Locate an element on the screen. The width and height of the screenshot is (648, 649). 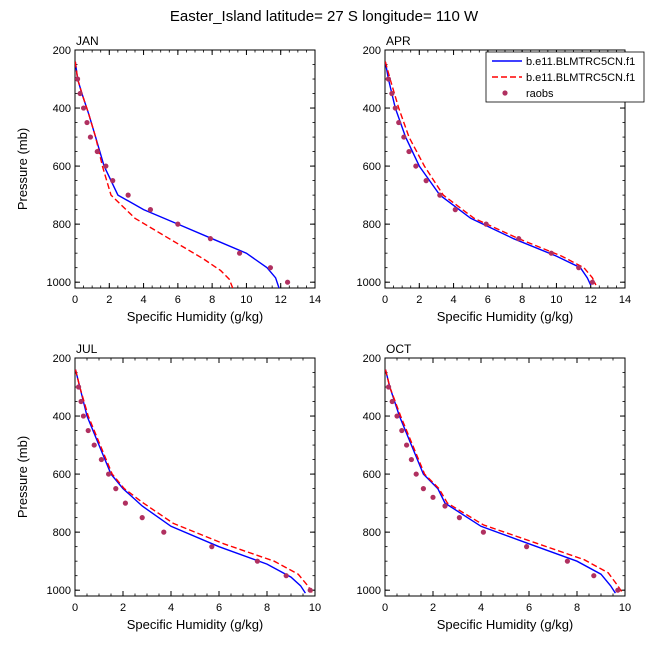
plot-frame is located at coordinates (195, 477).